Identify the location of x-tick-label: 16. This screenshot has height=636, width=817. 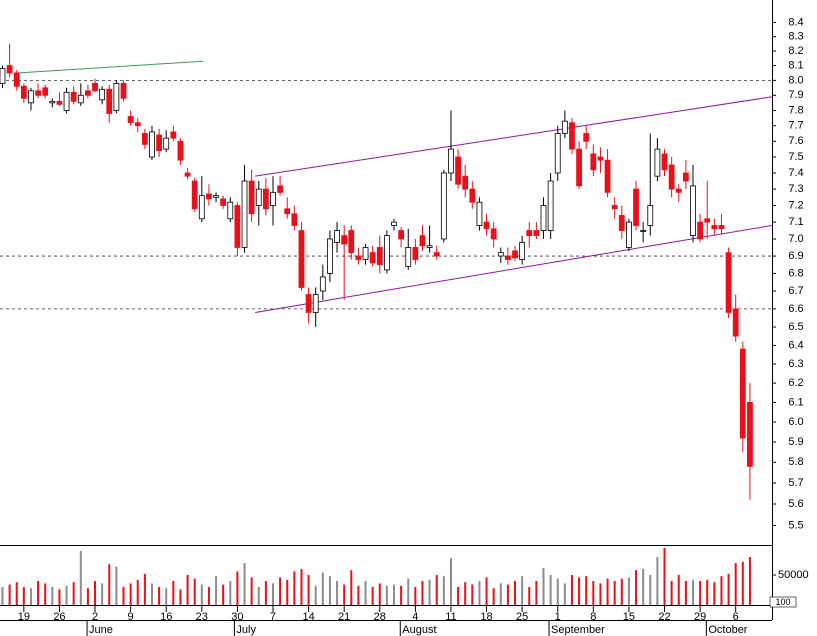
(166, 617).